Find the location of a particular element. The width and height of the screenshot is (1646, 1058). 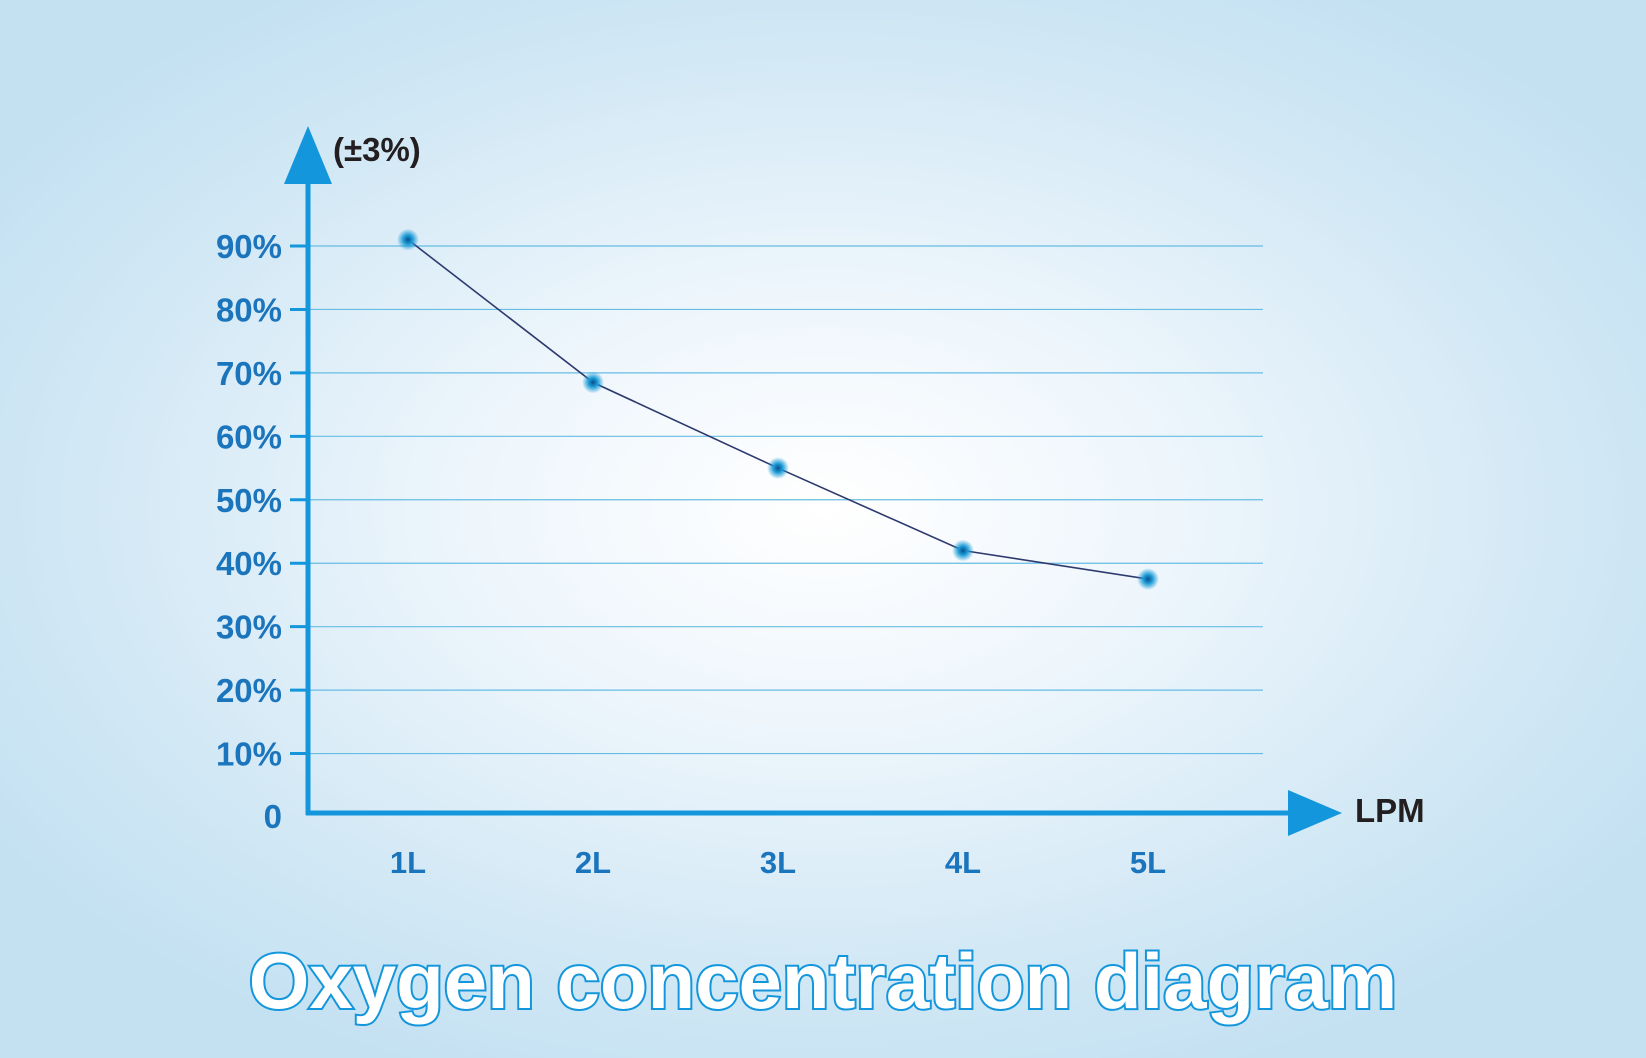

x-tick-label: 2L is located at coordinates (593, 862).